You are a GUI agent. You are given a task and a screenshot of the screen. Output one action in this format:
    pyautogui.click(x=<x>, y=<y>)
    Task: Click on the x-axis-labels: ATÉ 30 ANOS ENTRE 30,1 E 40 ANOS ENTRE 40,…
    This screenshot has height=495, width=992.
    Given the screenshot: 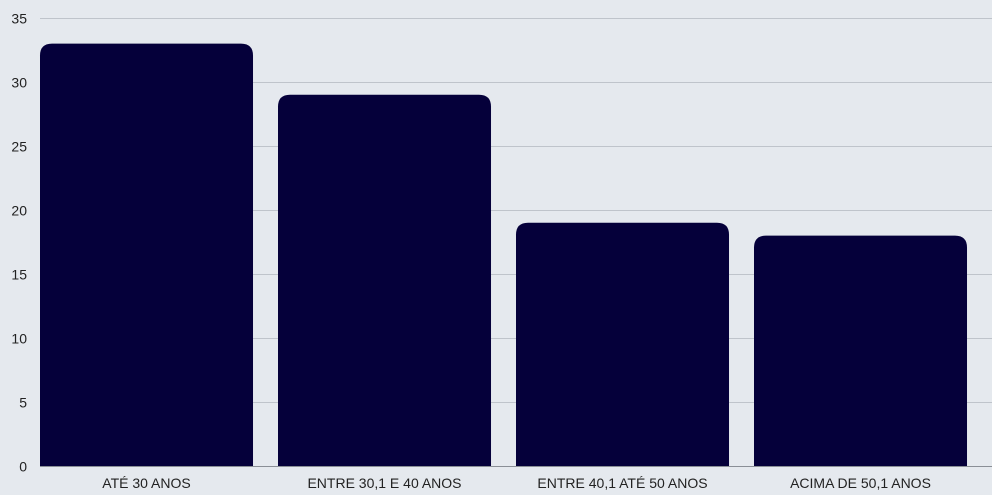 What is the action you would take?
    pyautogui.click(x=516, y=483)
    